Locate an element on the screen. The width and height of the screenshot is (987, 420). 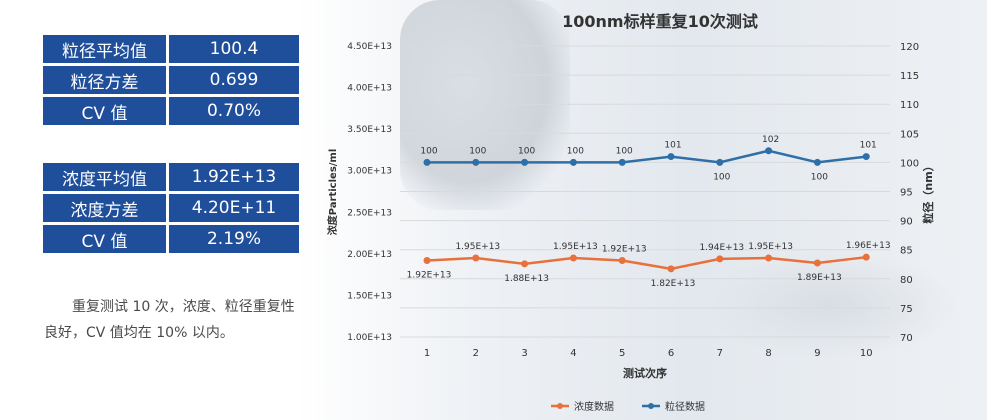
concentration-data-label: 1.82E+13 is located at coordinates (673, 284).